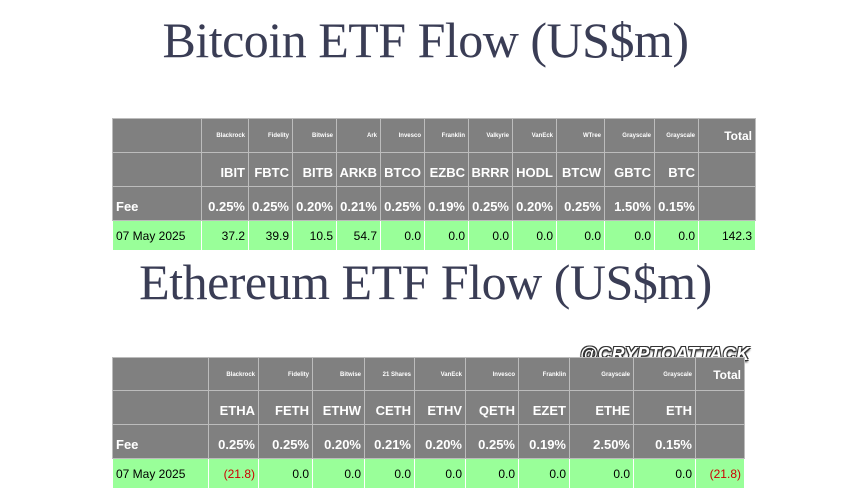 Image resolution: width=851 pixels, height=494 pixels. I want to click on ticker-cell: BRRR, so click(490, 169).